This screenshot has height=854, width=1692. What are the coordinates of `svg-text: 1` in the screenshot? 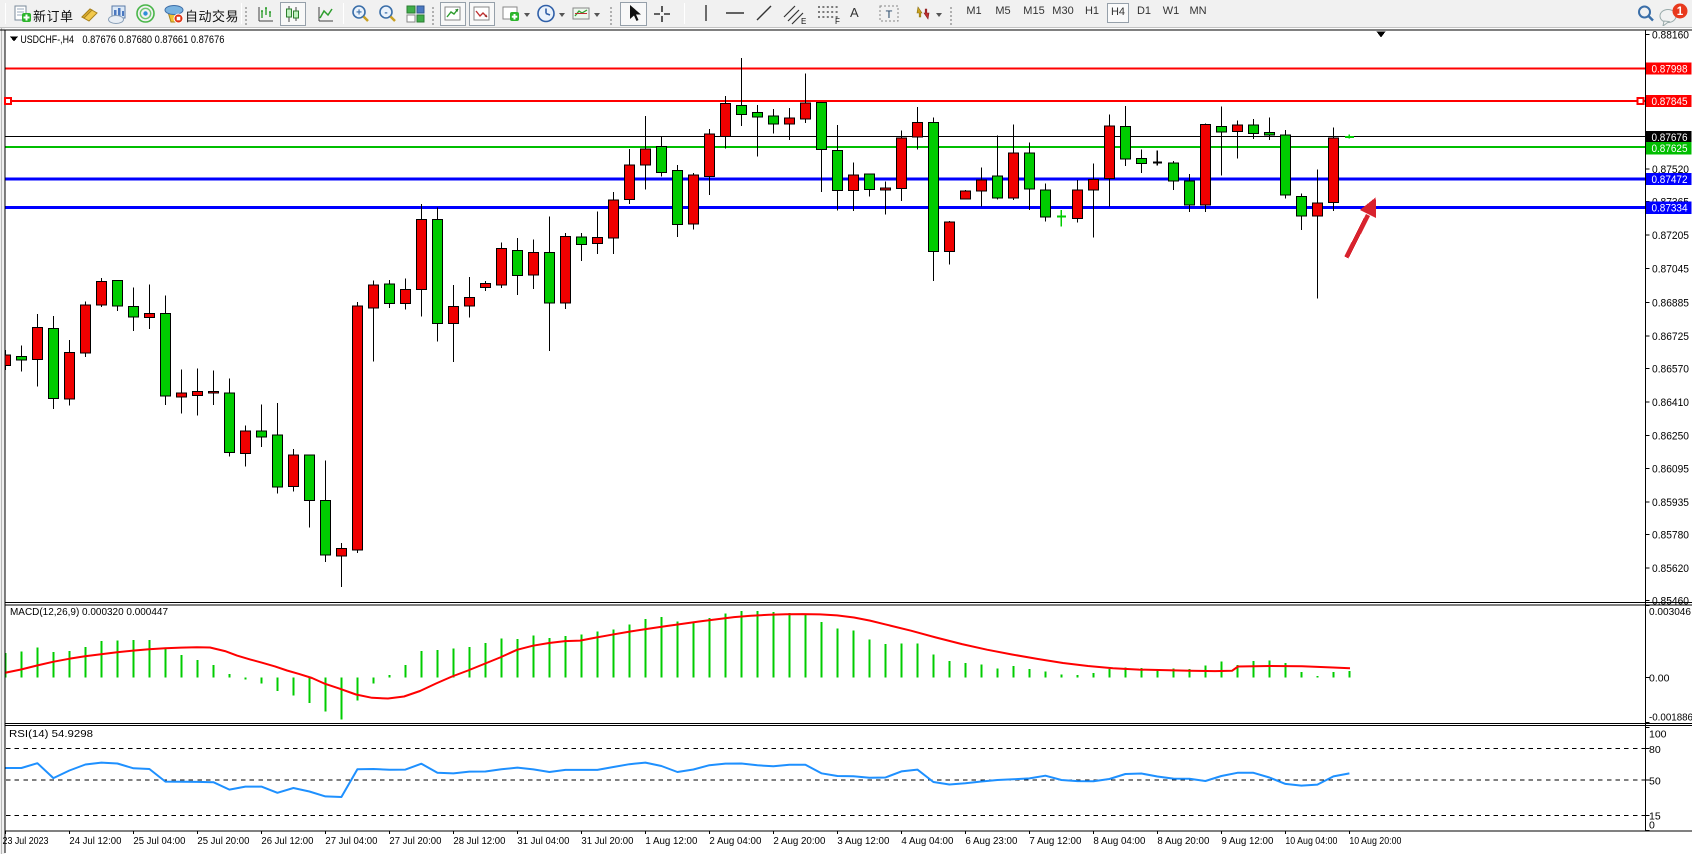 It's located at (1680, 12).